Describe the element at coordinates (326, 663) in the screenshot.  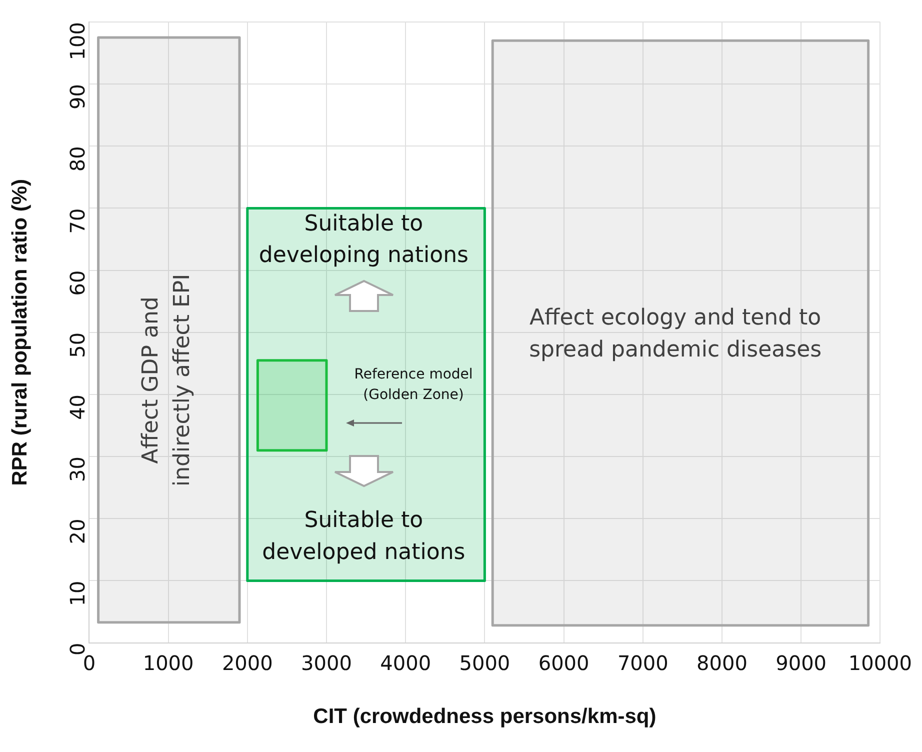
I see `x-tick-label: 3000` at that location.